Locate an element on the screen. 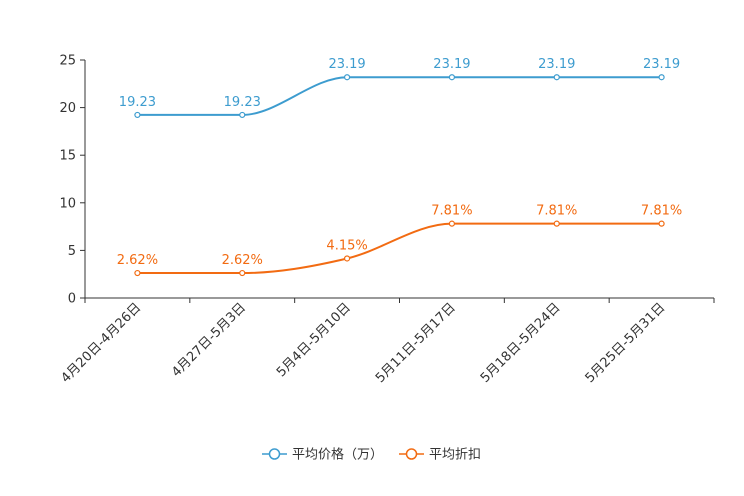 The width and height of the screenshot is (744, 496). legend-item-2: 平均折扣 is located at coordinates (440, 455).